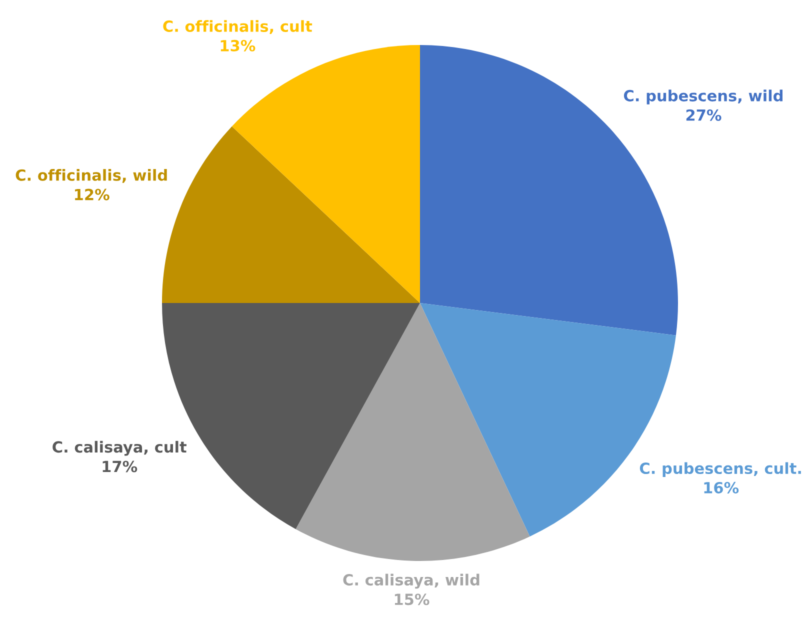 The height and width of the screenshot is (619, 806). Describe the element at coordinates (238, 46) in the screenshot. I see `data-label: 13%` at that location.